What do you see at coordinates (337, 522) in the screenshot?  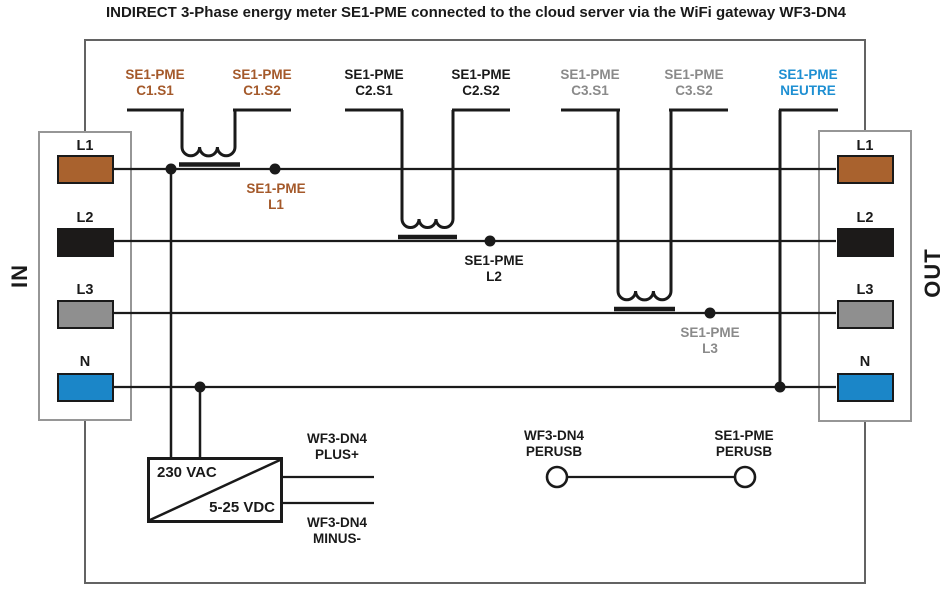 I see `psu-minus-line: WF3-DN4` at bounding box center [337, 522].